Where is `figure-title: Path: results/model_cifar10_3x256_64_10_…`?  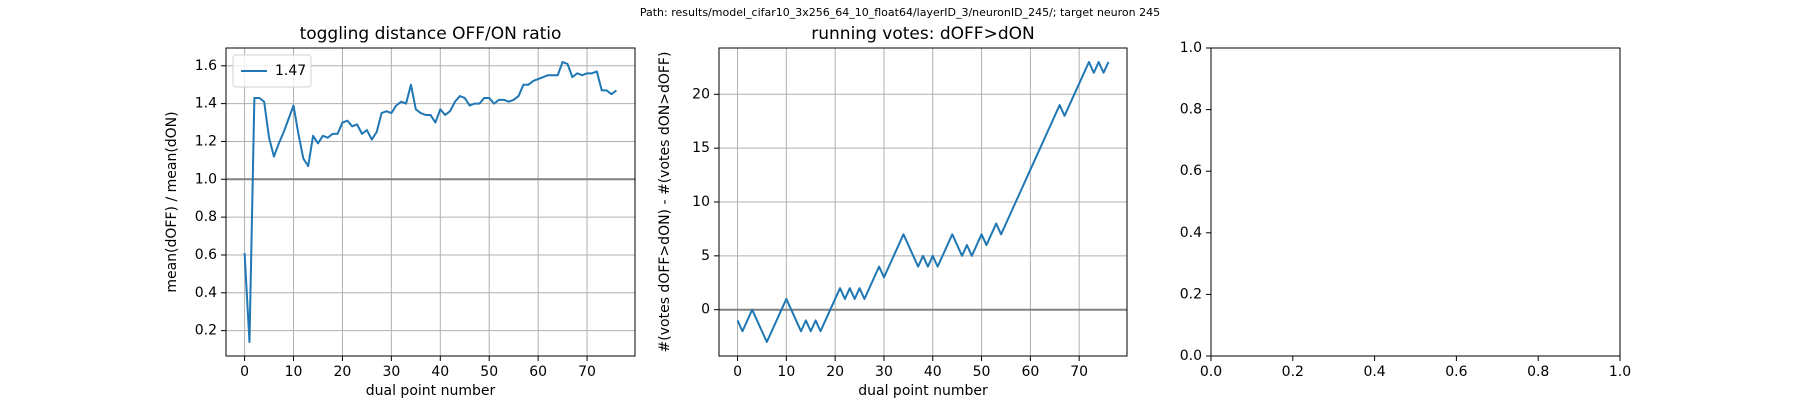 figure-title: Path: results/model_cifar10_3x256_64_10_… is located at coordinates (900, 12).